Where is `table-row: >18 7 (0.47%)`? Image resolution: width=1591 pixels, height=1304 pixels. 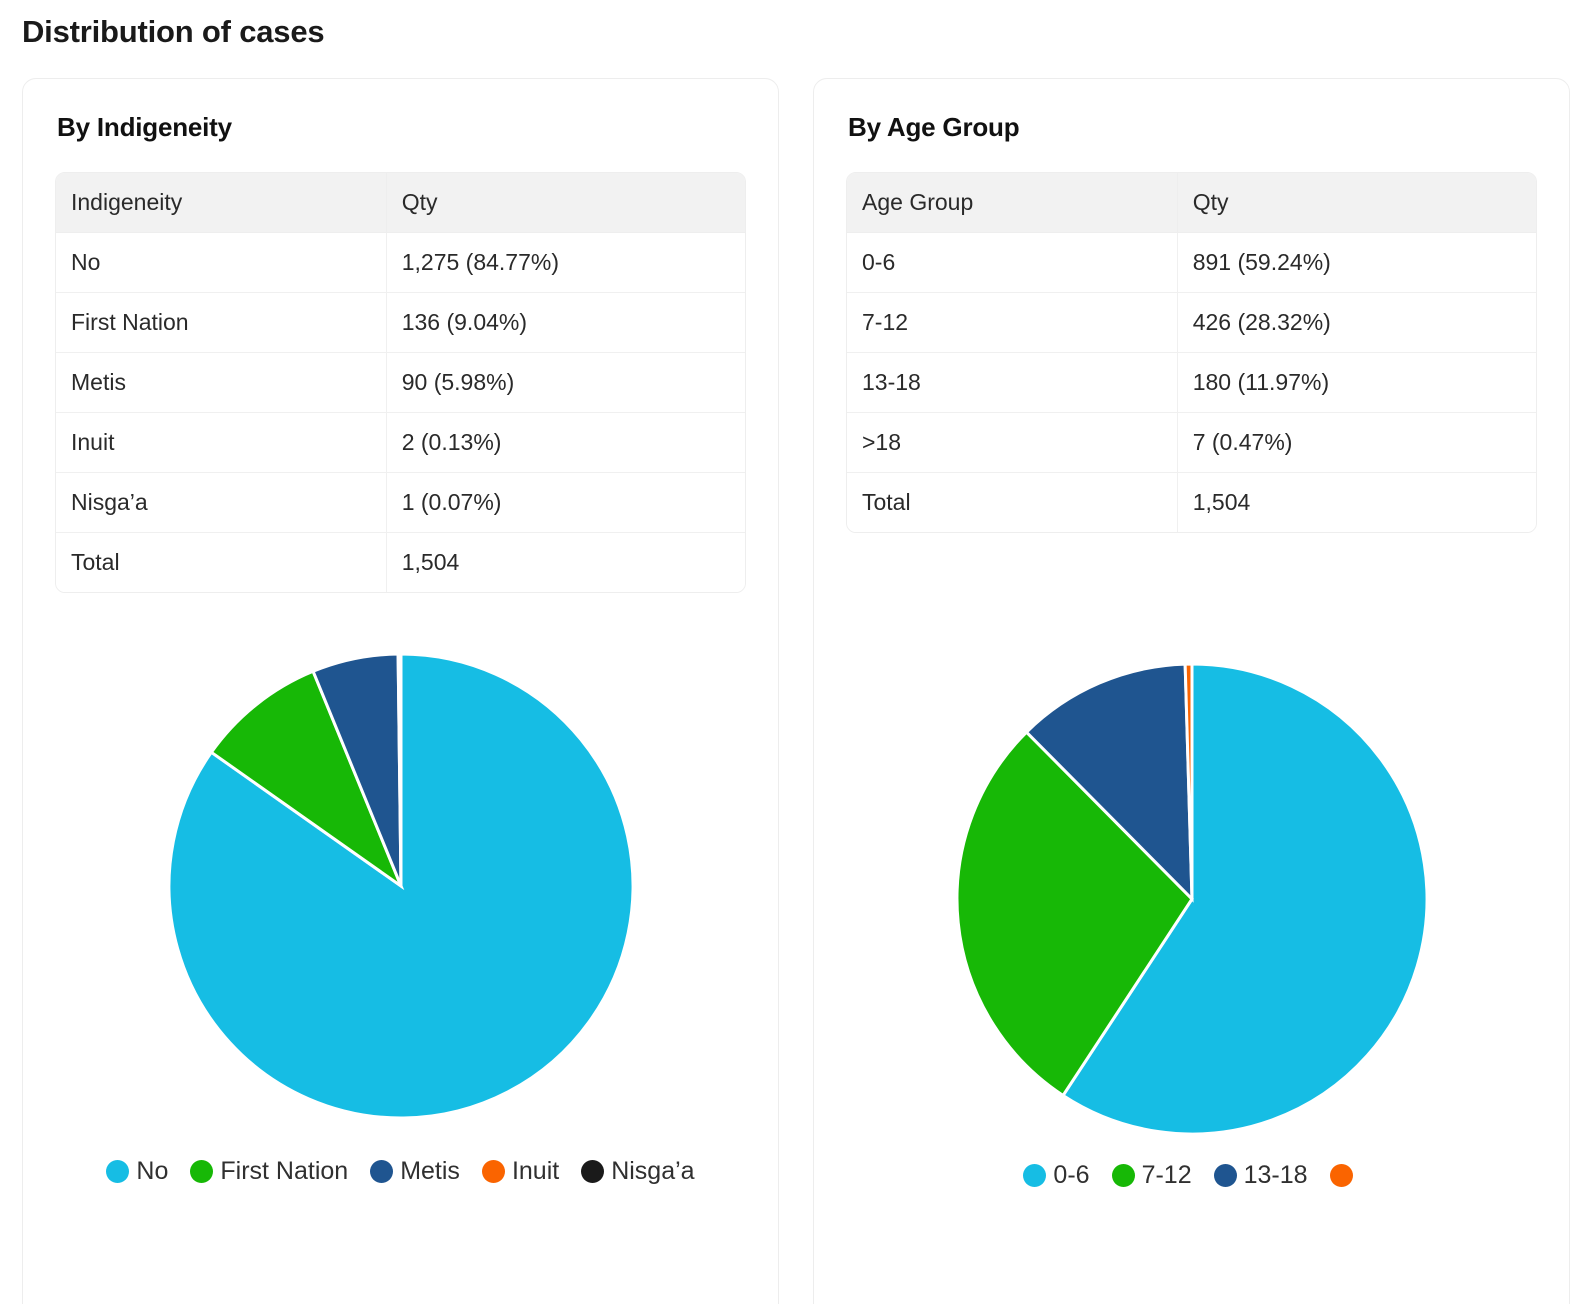
table-row: >18 7 (0.47%) is located at coordinates (1191, 443).